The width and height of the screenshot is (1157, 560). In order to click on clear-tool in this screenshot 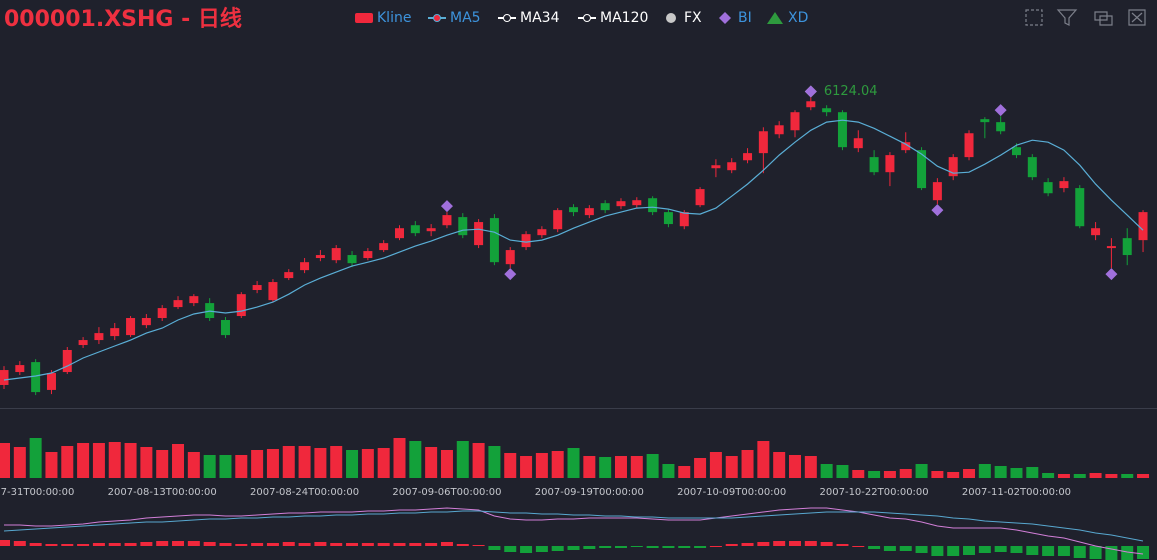, I will do `click(1137, 17)`.